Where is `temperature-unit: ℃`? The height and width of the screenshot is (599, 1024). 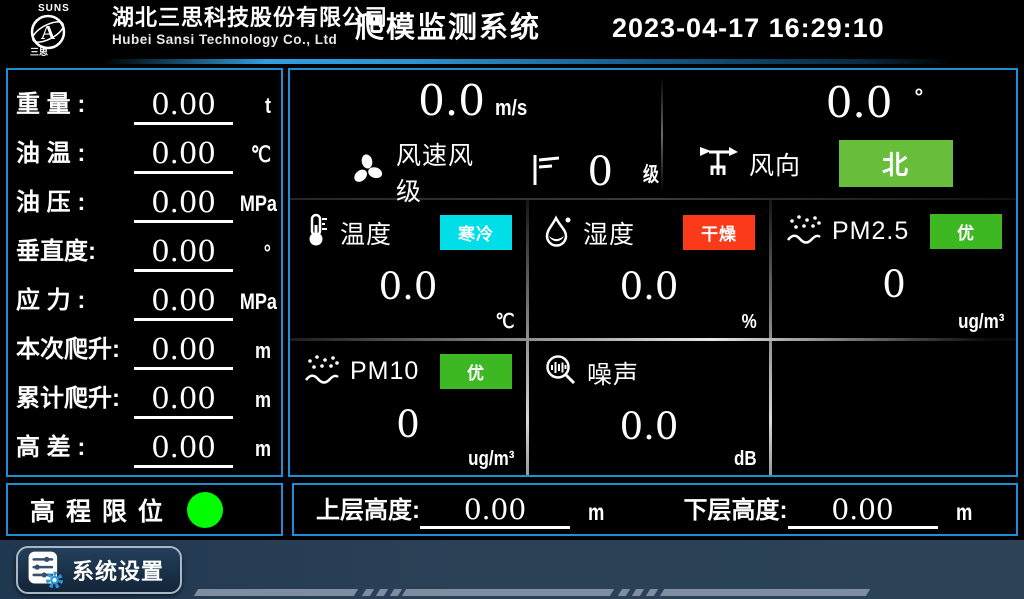
temperature-unit: ℃ is located at coordinates (504, 322).